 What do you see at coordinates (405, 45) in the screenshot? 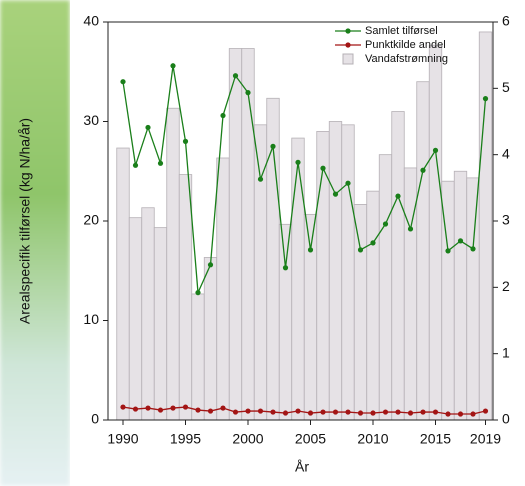
I see `legend-label: Punktkilde andel` at bounding box center [405, 45].